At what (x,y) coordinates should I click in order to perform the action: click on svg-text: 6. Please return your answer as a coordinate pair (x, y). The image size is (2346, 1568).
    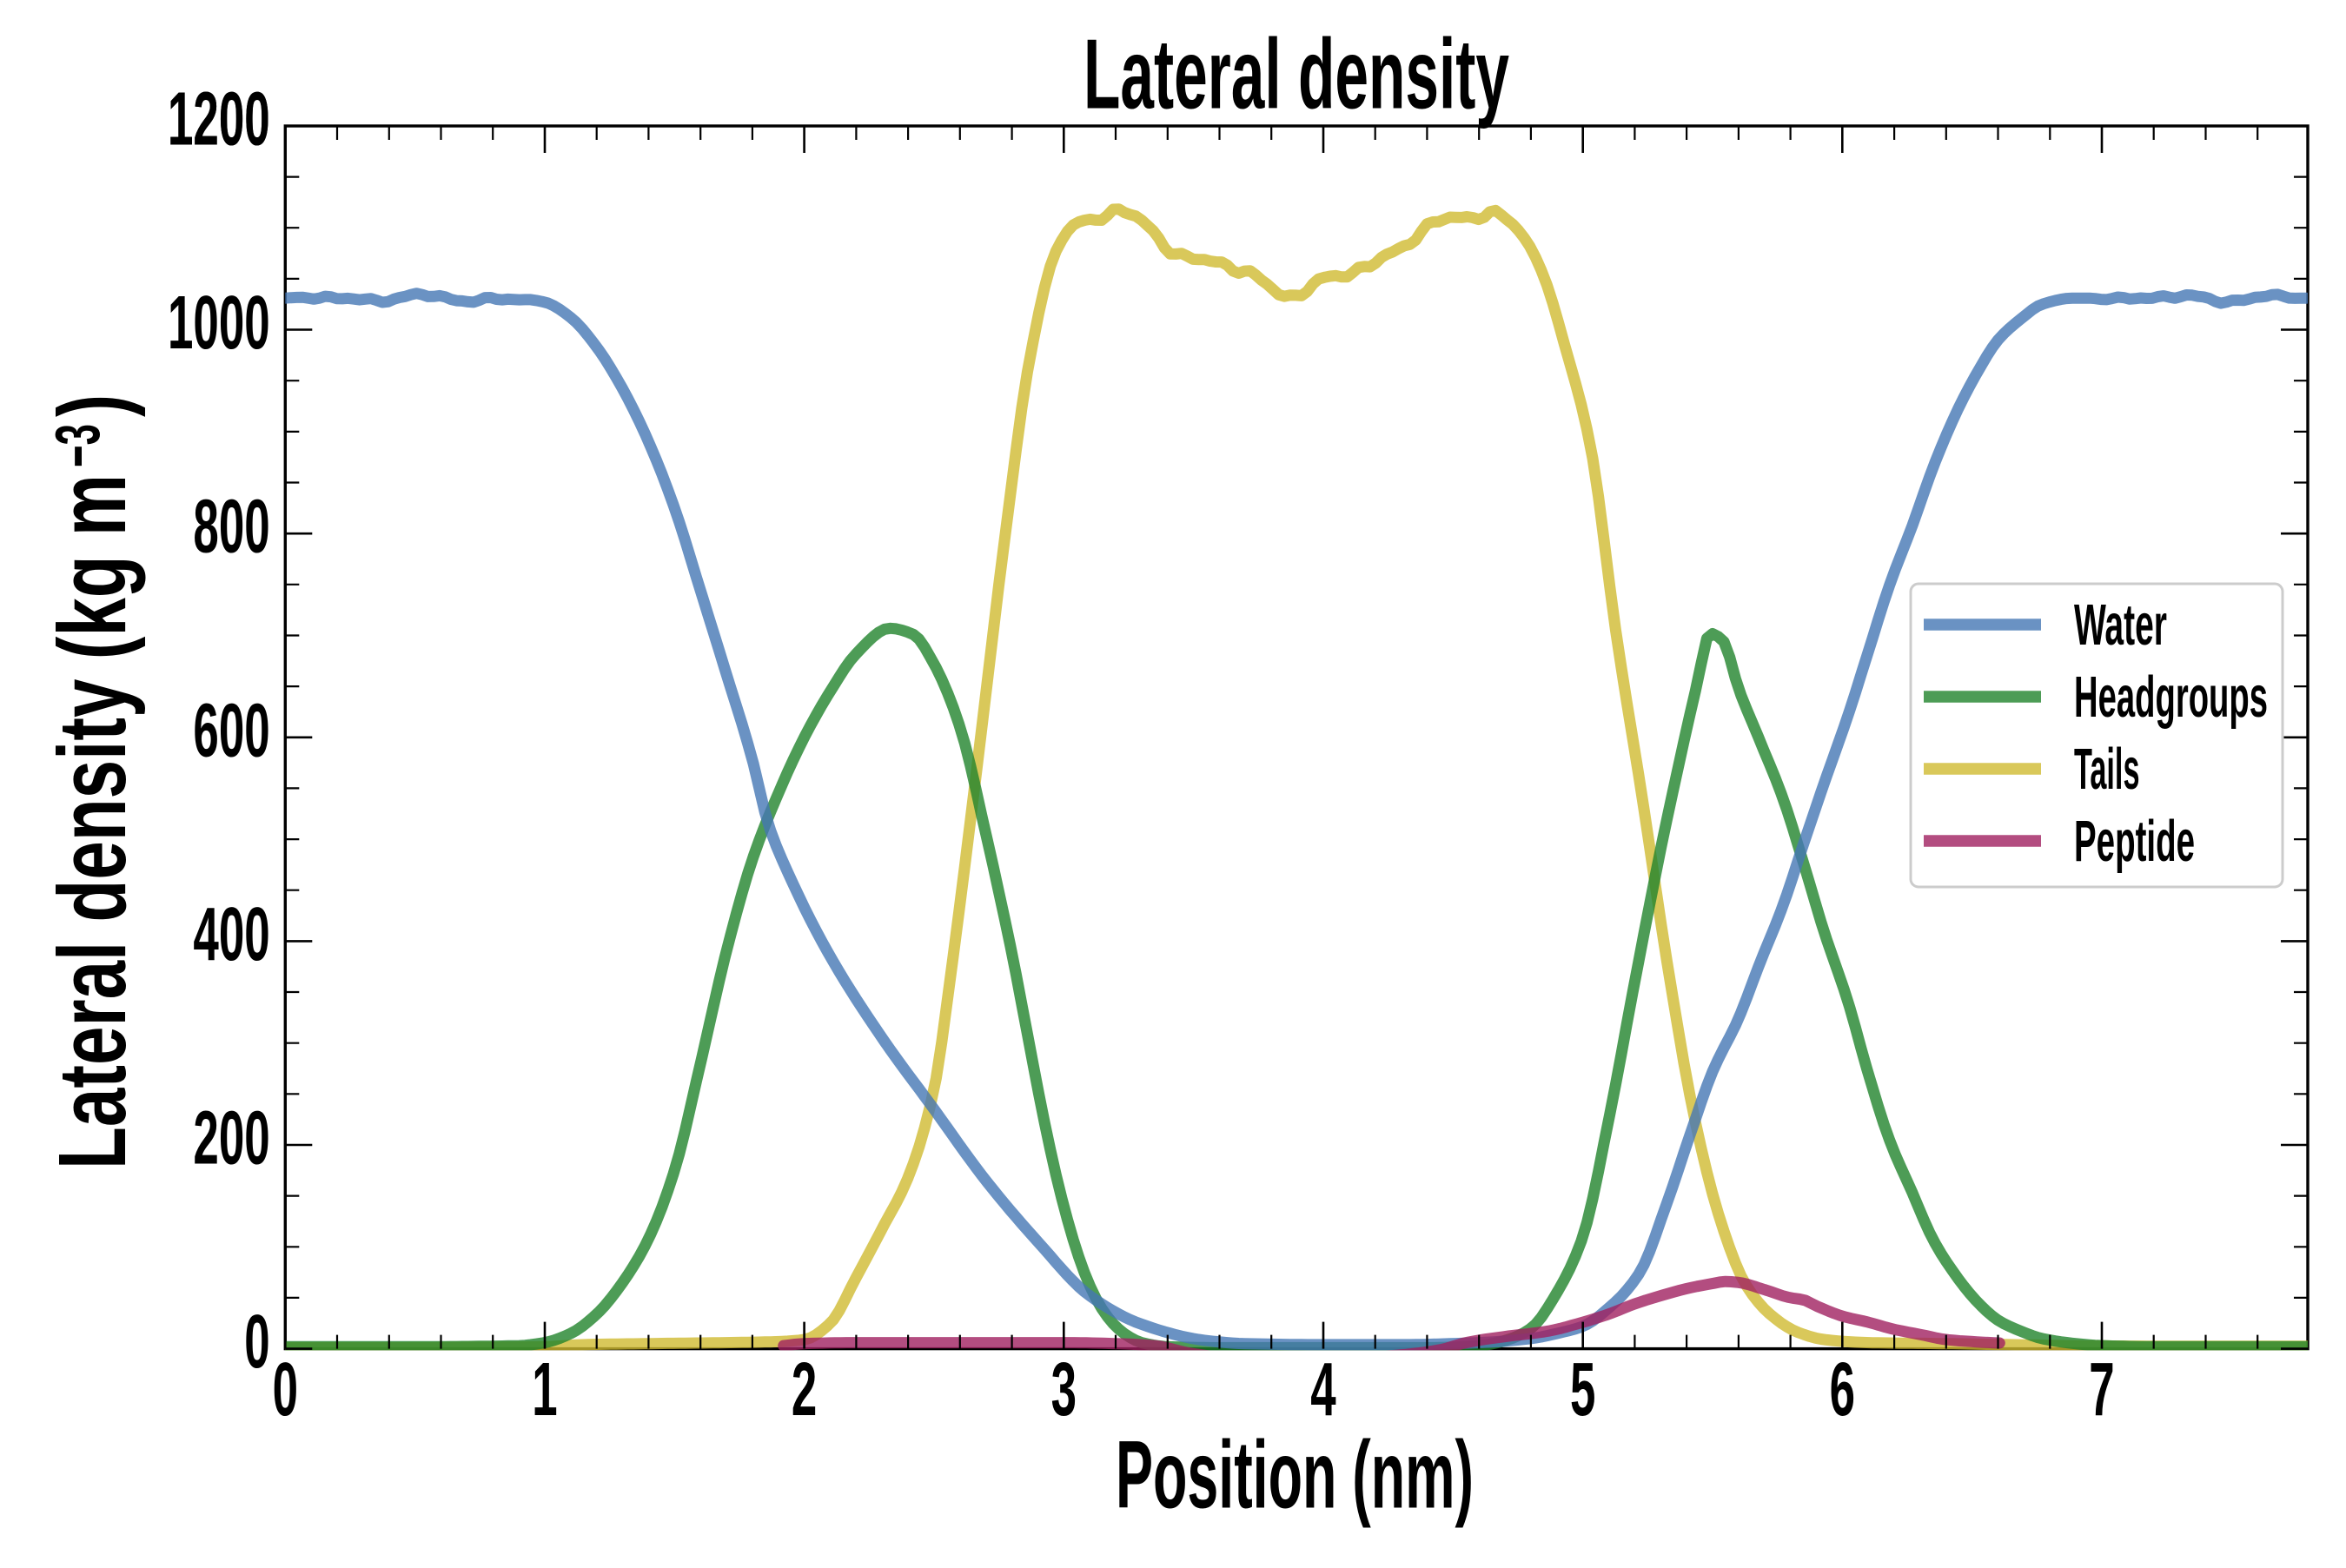
    Looking at the image, I should click on (1843, 1389).